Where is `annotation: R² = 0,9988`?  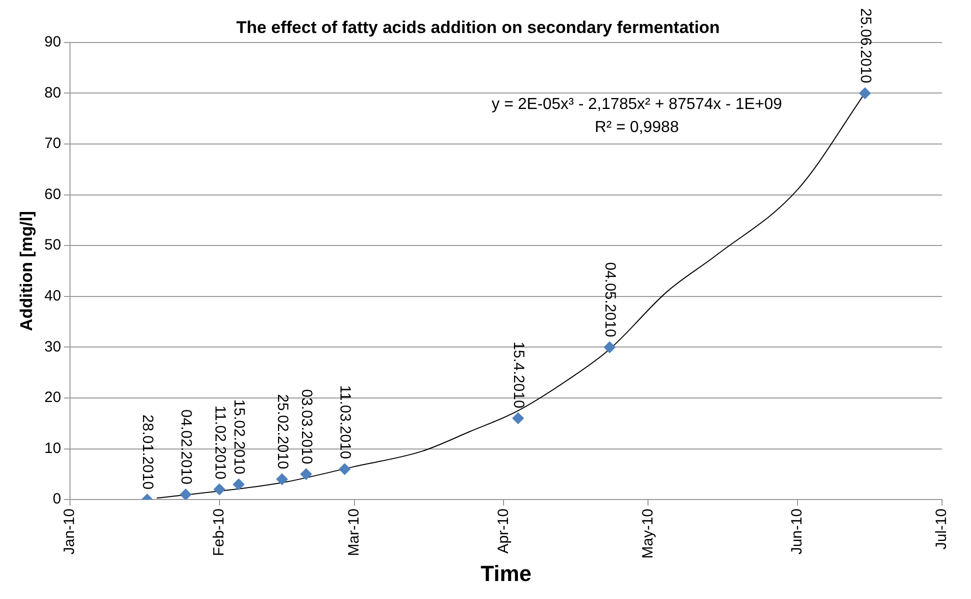 annotation: R² = 0,9988 is located at coordinates (636, 127).